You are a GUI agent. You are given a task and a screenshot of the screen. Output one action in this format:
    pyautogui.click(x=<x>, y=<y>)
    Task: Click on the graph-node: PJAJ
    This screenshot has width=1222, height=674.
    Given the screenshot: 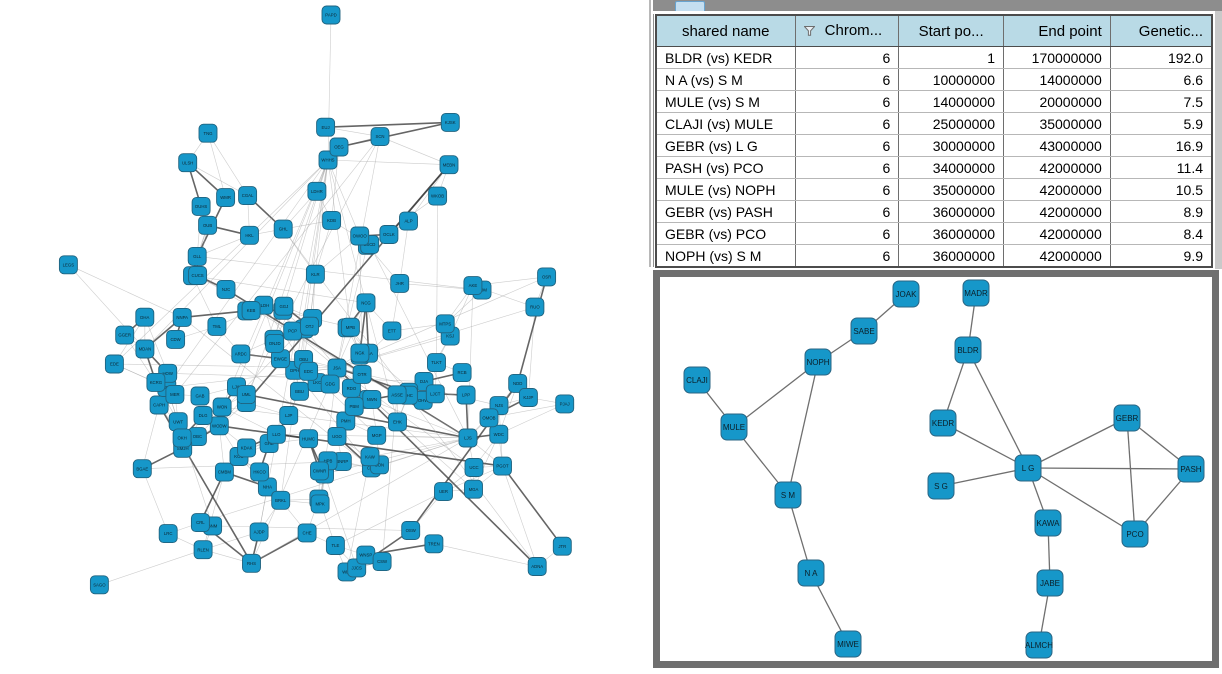 What is the action you would take?
    pyautogui.click(x=565, y=404)
    